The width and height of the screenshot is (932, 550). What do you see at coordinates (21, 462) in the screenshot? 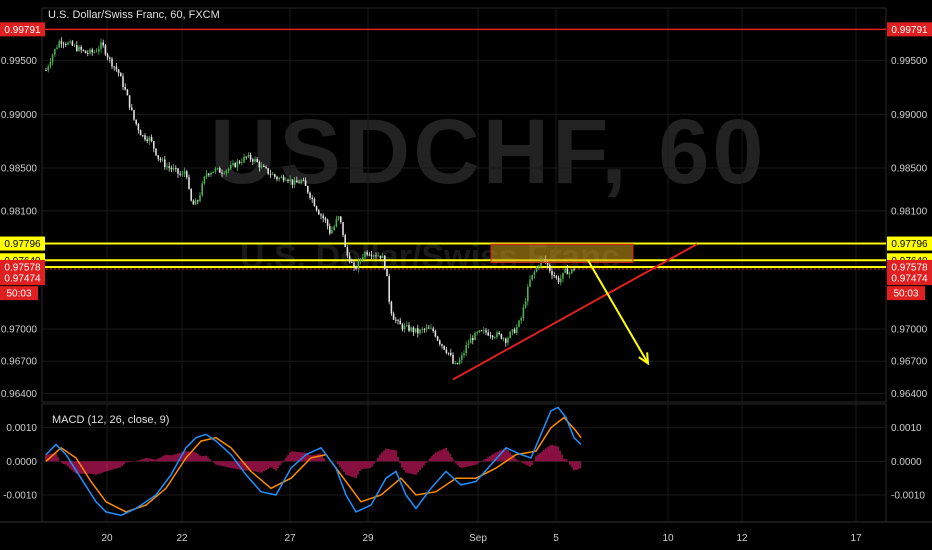
I see `macd-tick-left: 0.0000` at bounding box center [21, 462].